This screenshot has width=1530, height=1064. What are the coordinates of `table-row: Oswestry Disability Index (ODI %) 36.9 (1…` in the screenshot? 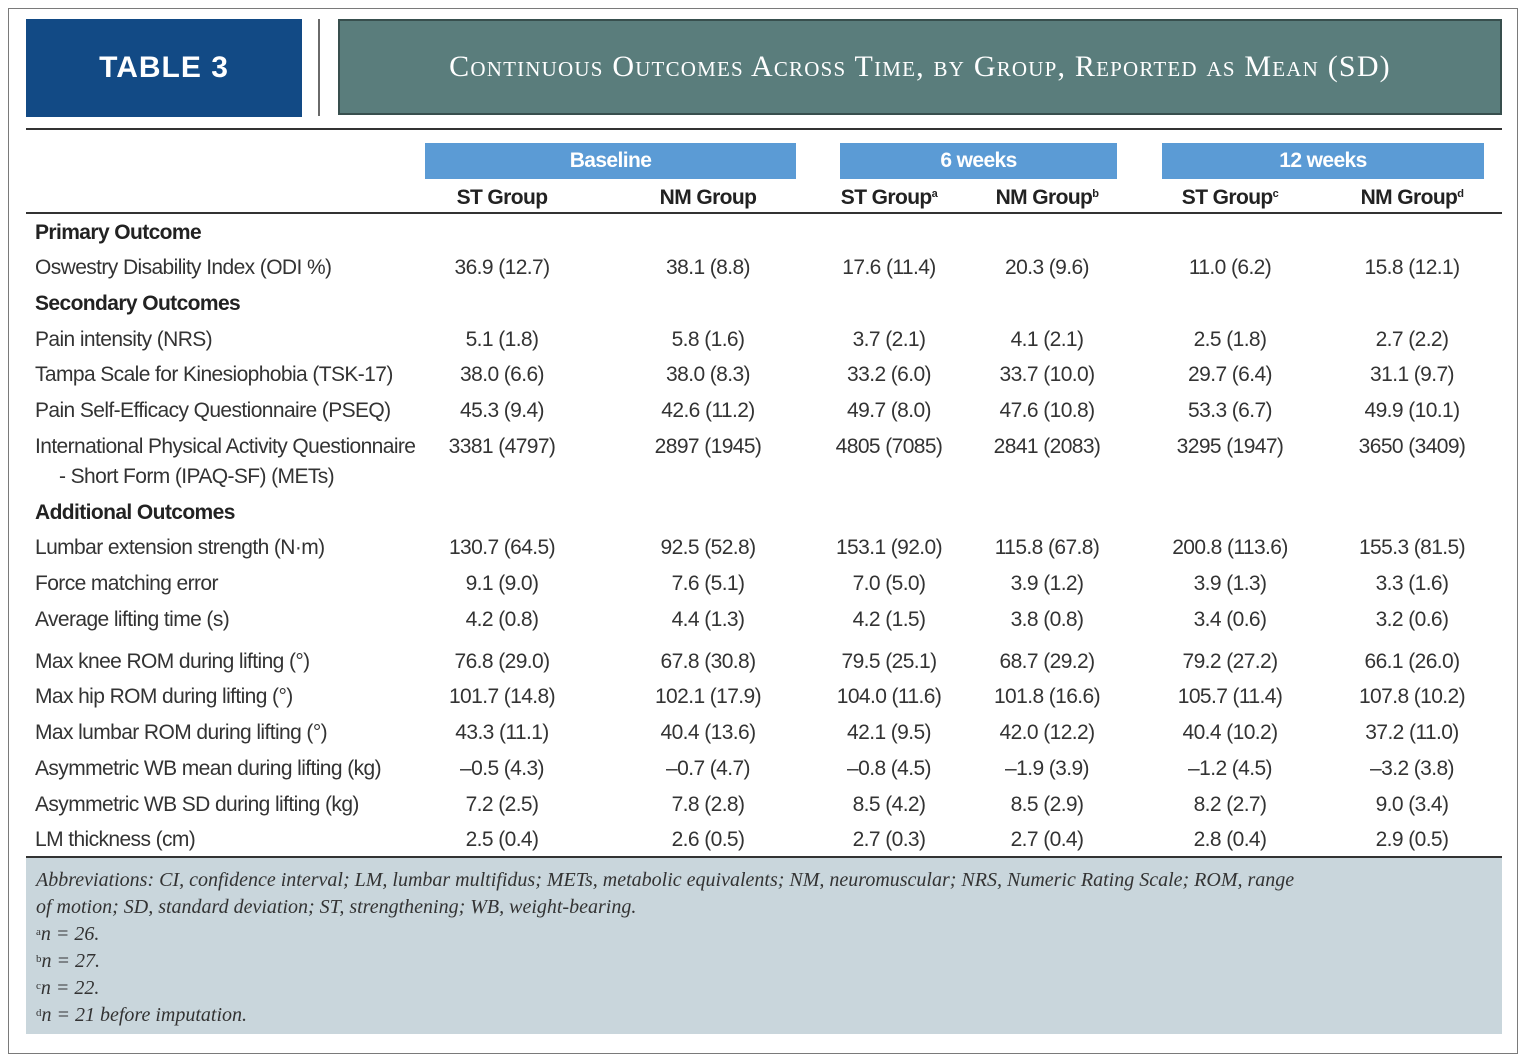 It's located at (764, 268).